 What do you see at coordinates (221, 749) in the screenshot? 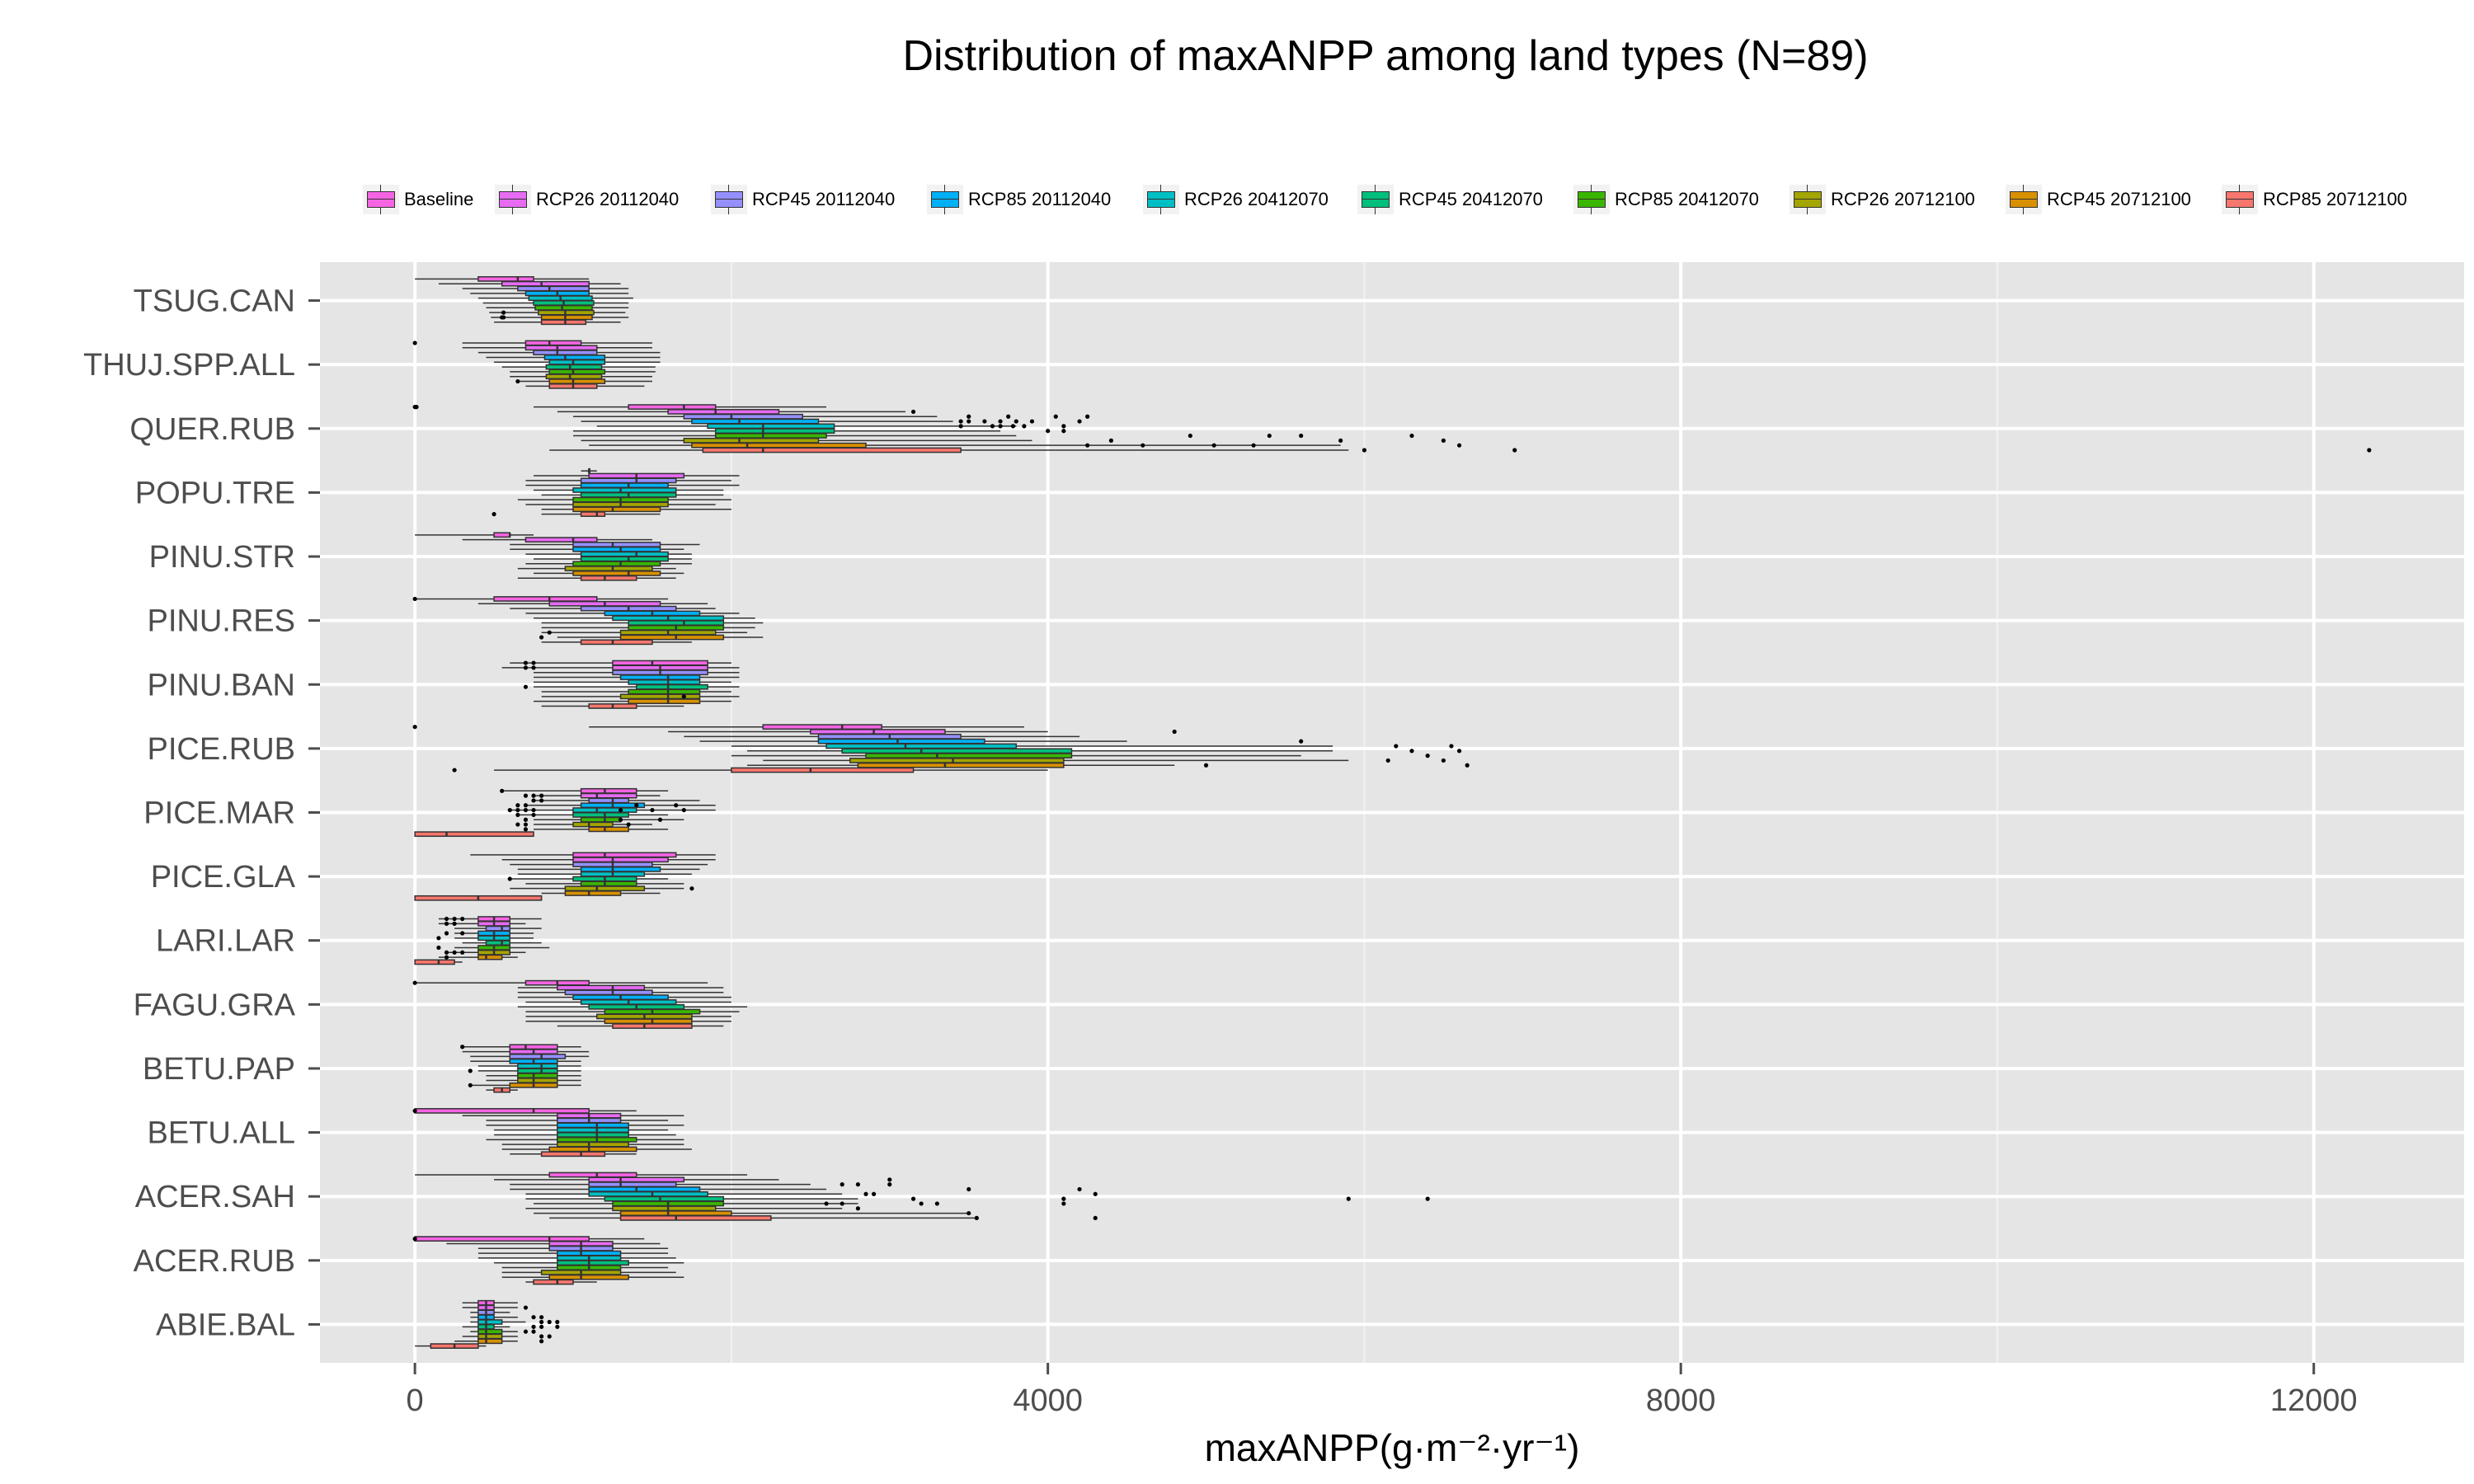
I see `y-tick-label: PICE.RUB` at bounding box center [221, 749].